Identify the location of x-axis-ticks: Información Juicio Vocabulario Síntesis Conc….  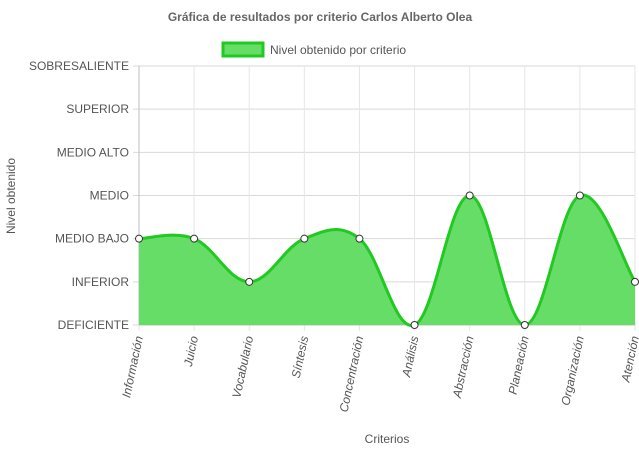
(379, 373).